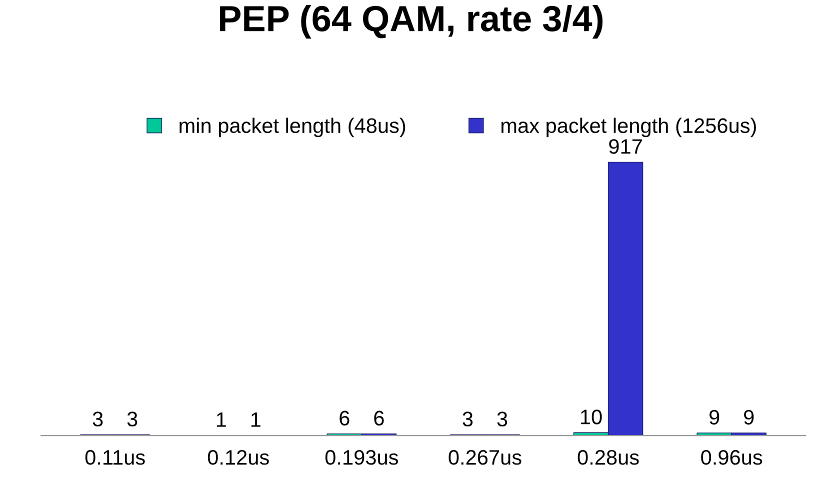 This screenshot has width=822, height=495. I want to click on x-tick-label: 0.28us, so click(608, 457).